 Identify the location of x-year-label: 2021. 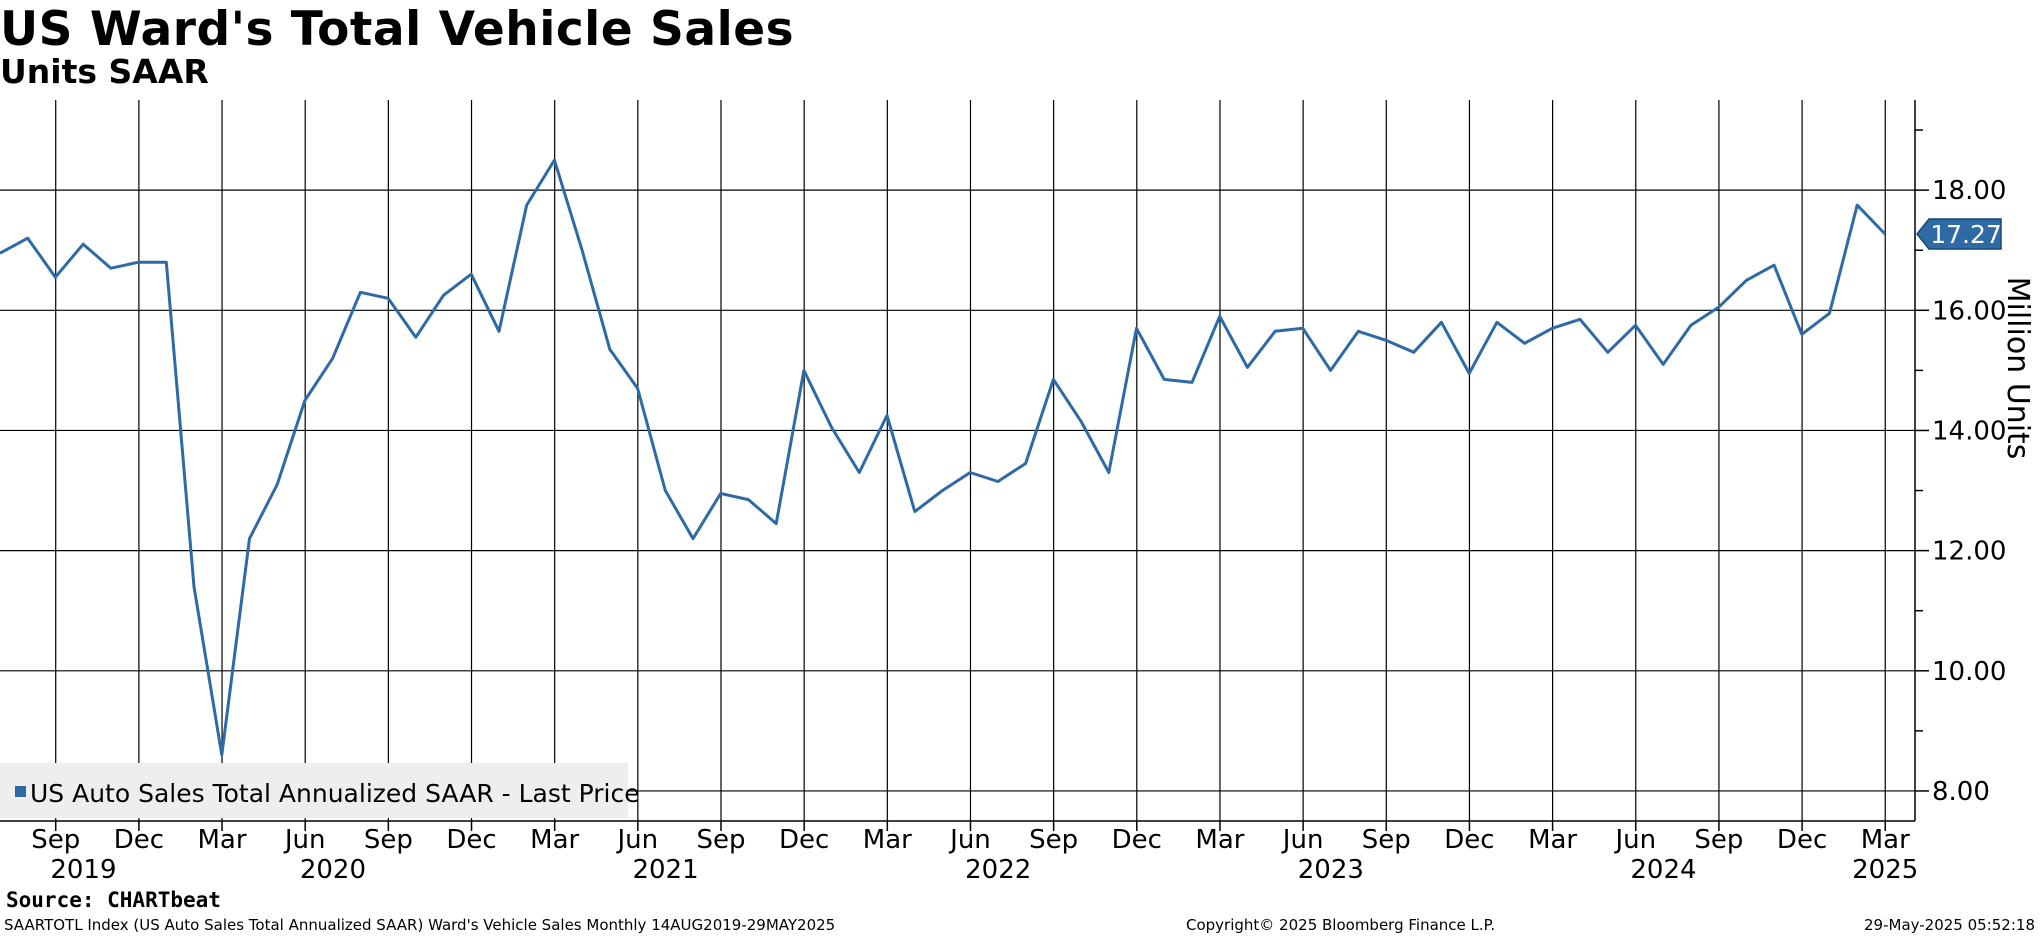
(665, 870).